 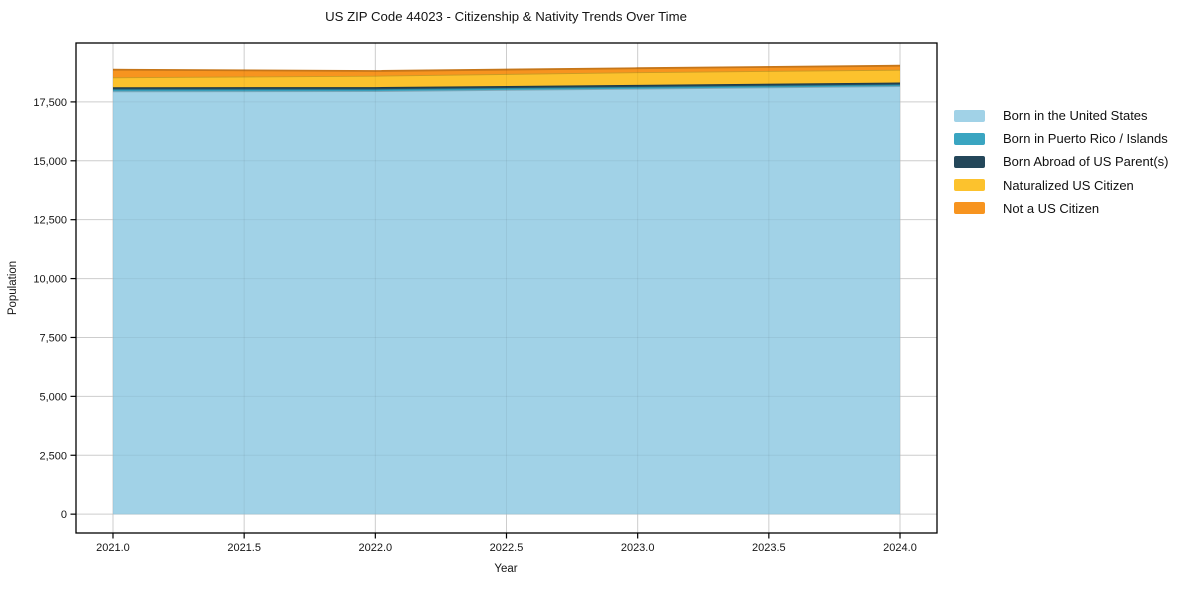 I want to click on legend-label: Not a US Citizen, so click(x=1051, y=208).